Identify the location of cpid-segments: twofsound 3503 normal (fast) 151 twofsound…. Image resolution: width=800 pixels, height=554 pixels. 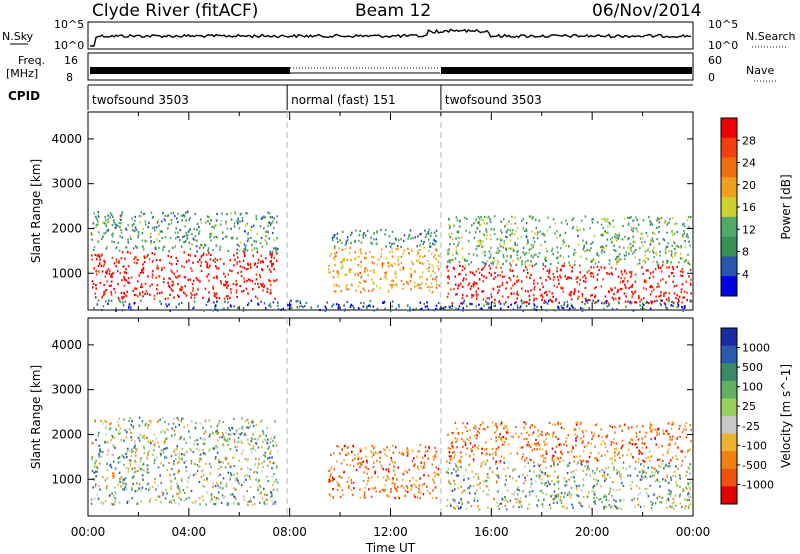
(314, 97).